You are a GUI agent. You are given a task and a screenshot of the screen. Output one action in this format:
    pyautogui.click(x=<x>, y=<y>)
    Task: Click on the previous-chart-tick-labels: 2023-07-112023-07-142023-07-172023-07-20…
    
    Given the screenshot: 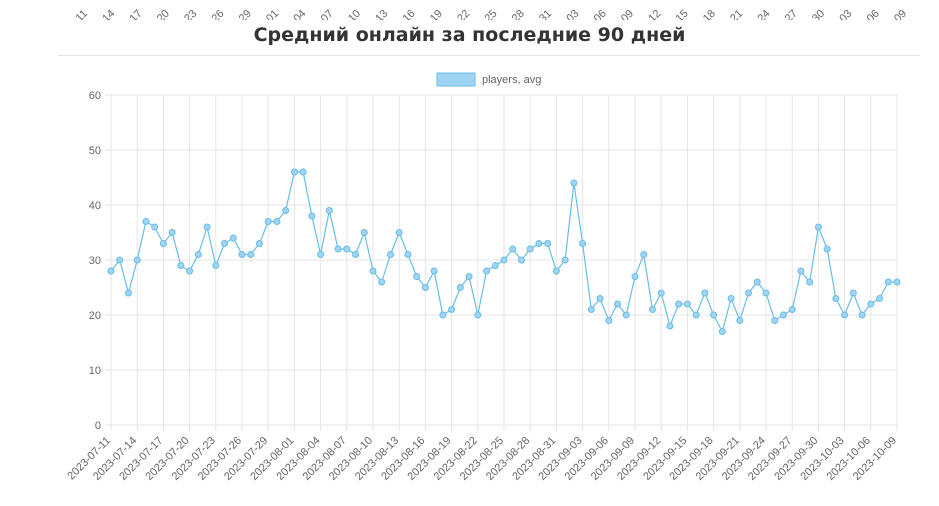 What is the action you would take?
    pyautogui.click(x=475, y=14)
    